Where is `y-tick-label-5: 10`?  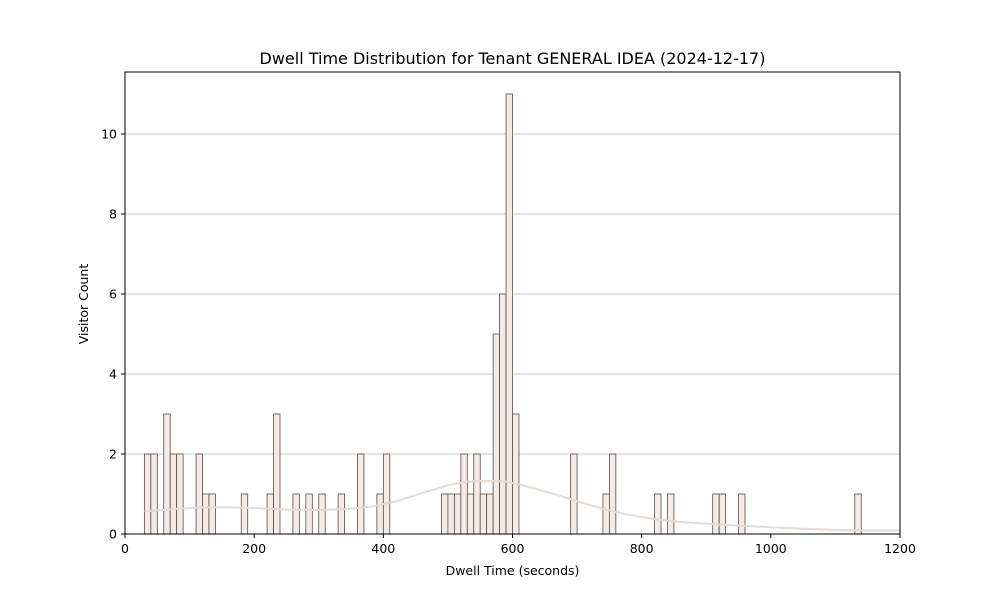
y-tick-label-5: 10 is located at coordinates (109, 134).